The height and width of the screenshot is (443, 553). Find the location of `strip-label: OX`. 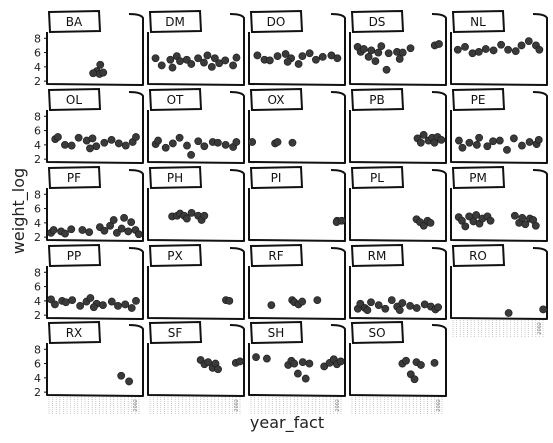

strip-label: OX is located at coordinates (276, 100).